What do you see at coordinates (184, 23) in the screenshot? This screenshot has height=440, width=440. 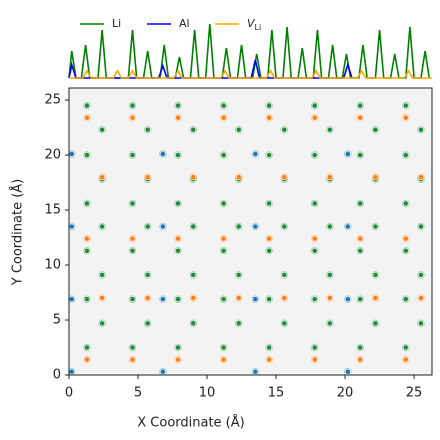 I see `legend-label: Al` at bounding box center [184, 23].